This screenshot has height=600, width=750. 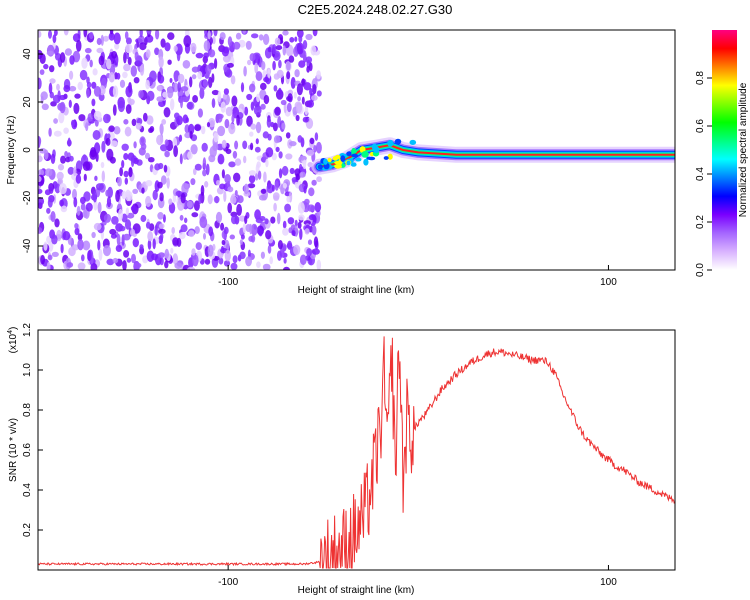 What do you see at coordinates (356, 290) in the screenshot?
I see `spectrogram-x-axis-label: Height of straight line (km)` at bounding box center [356, 290].